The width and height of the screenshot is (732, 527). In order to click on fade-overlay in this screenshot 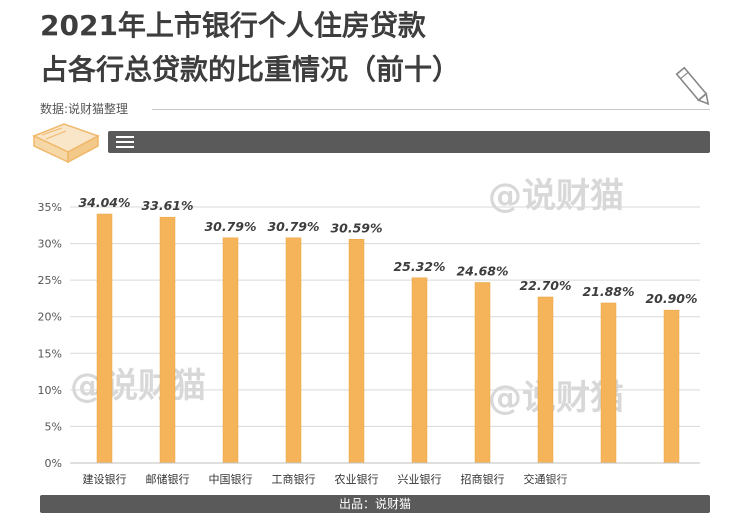, I will do `click(625, 480)`.